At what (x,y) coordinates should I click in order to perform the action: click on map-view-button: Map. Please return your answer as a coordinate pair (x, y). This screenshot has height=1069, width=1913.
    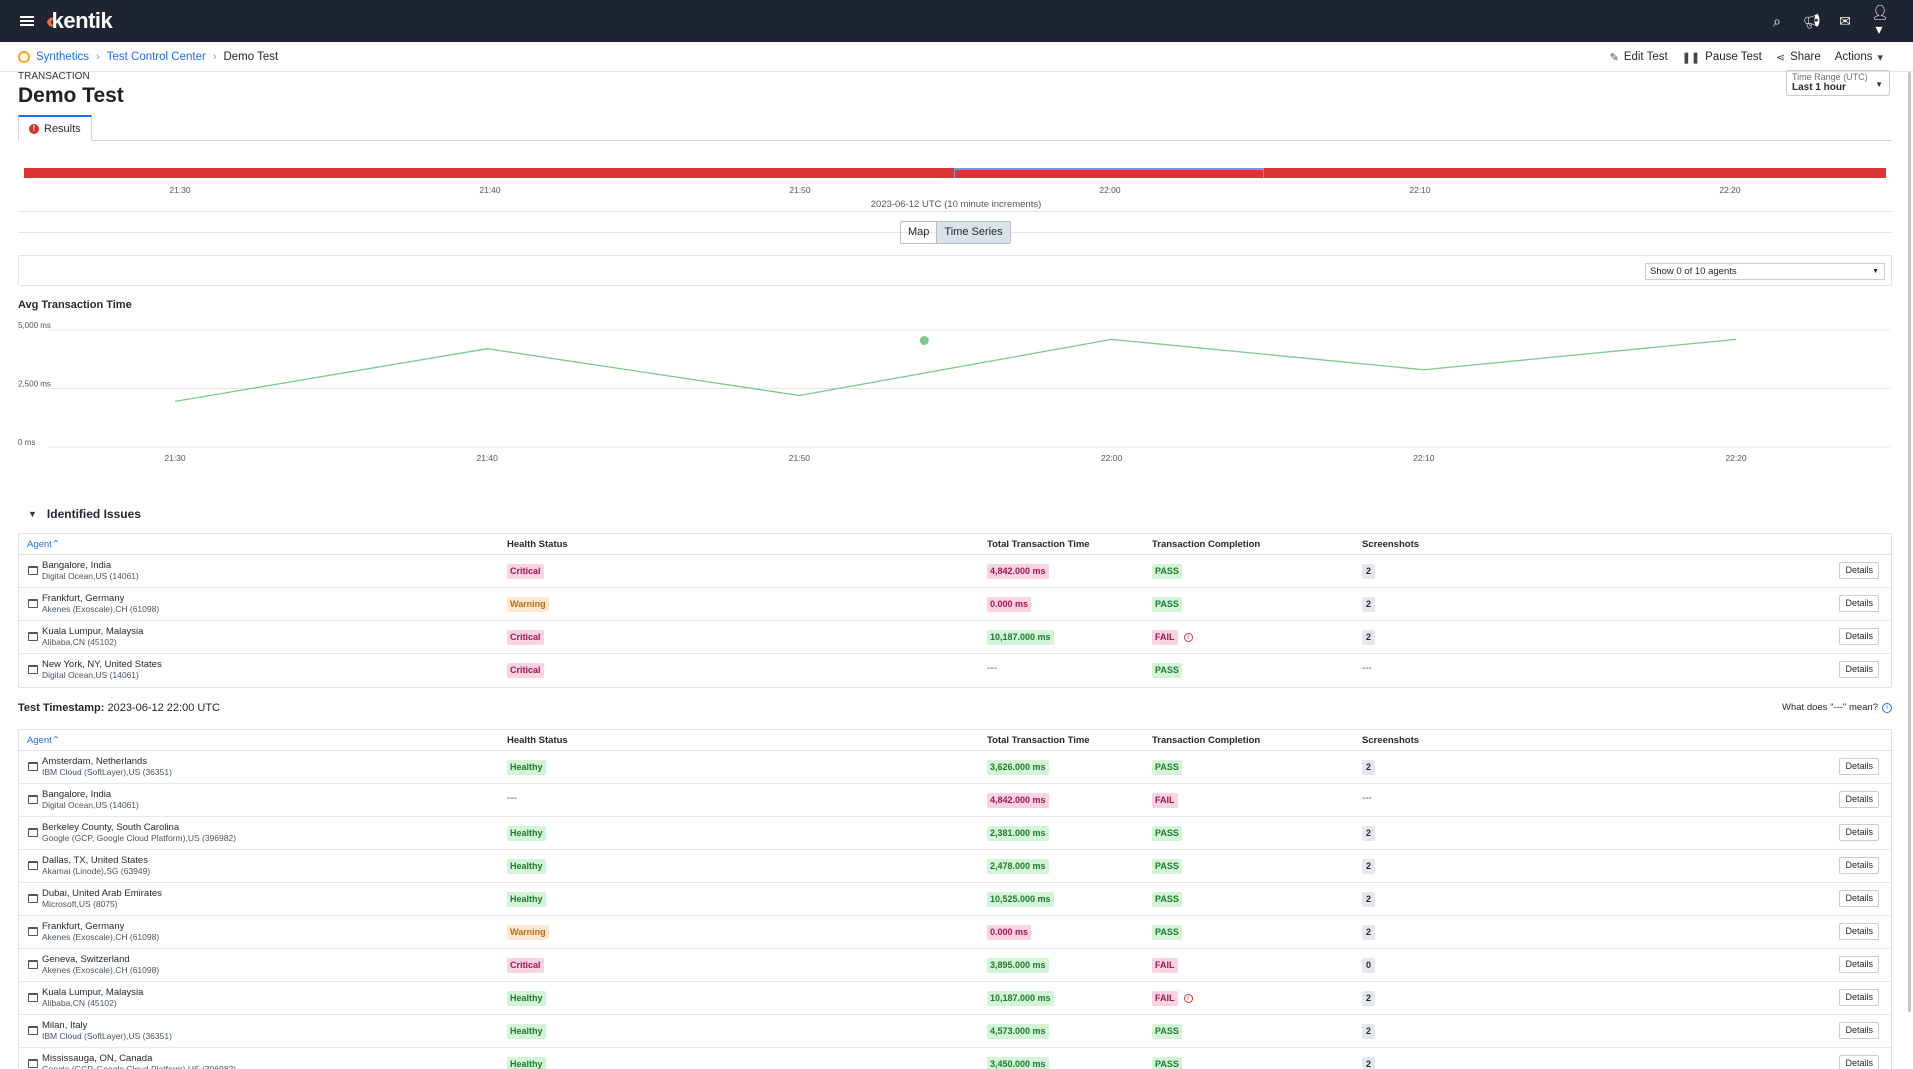
    Looking at the image, I should click on (919, 232).